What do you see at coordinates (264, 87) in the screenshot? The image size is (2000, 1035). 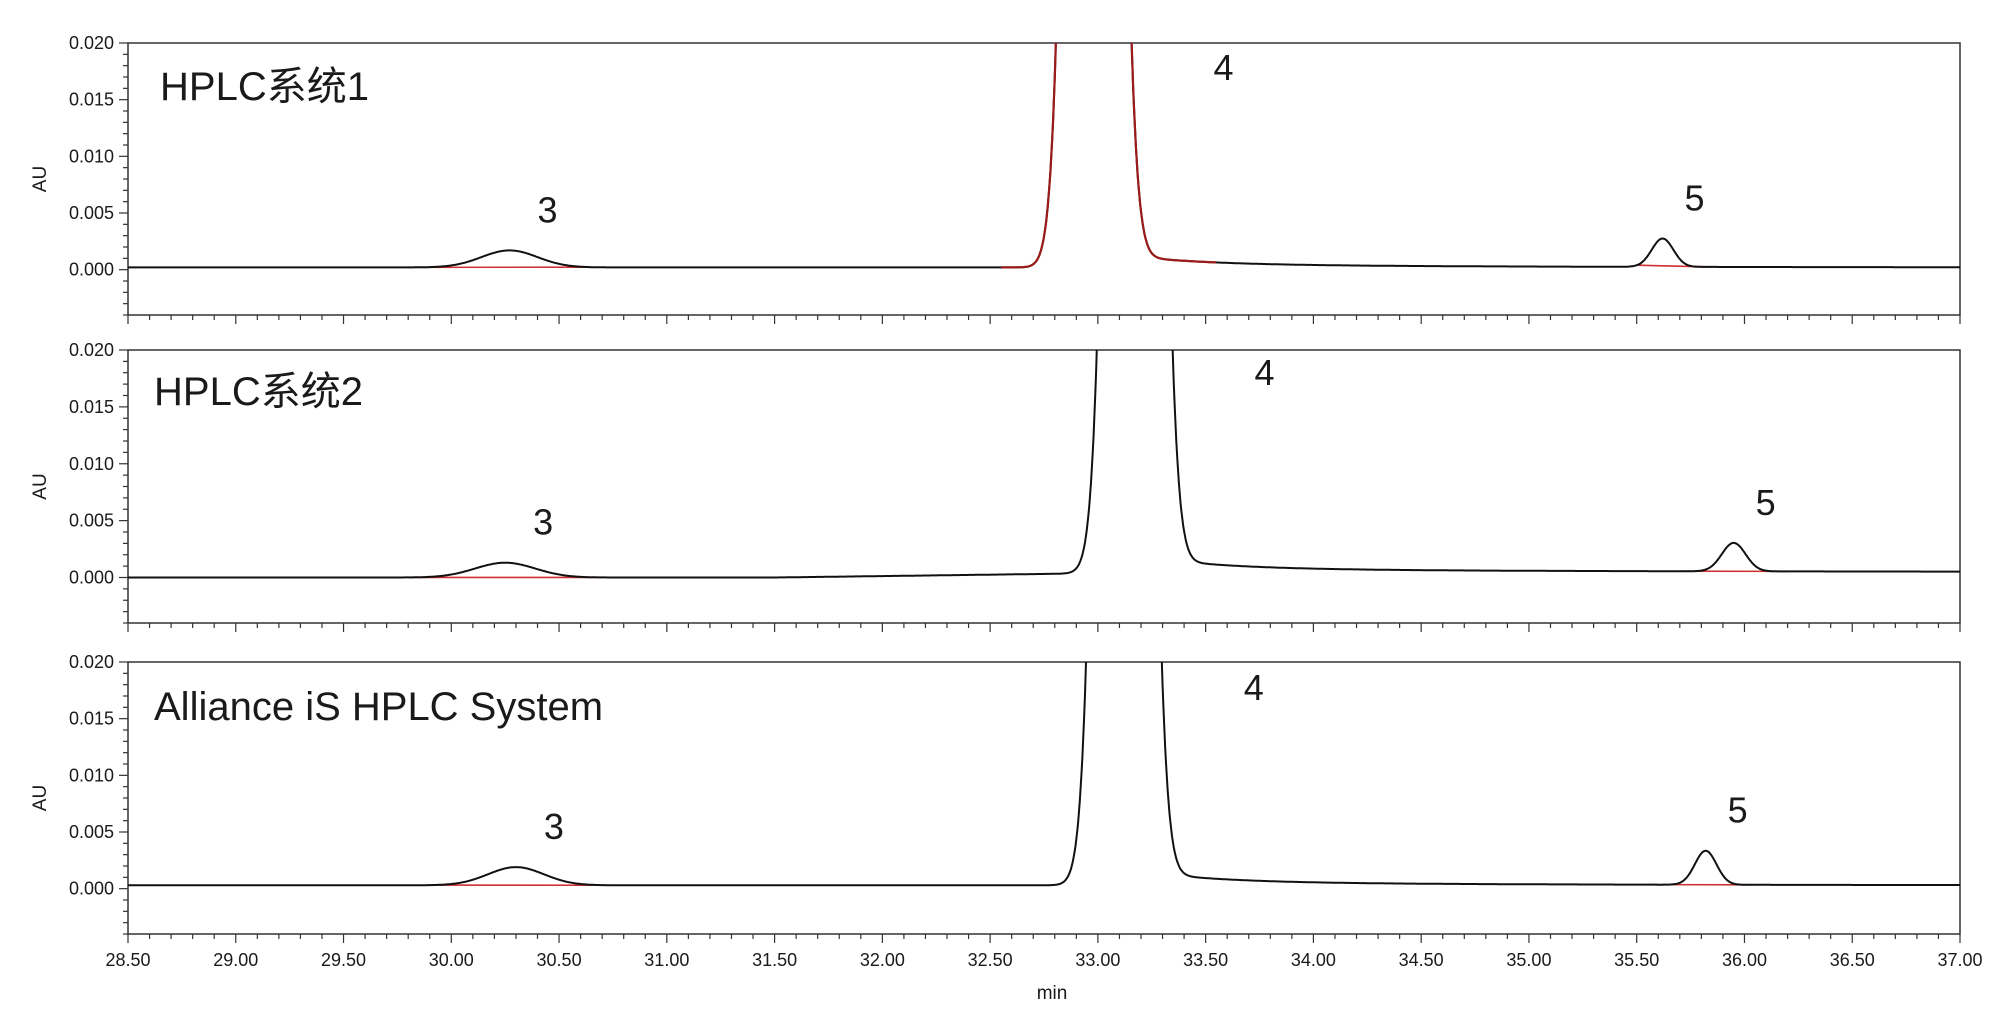 I see `panel-title: HPLC系统1` at bounding box center [264, 87].